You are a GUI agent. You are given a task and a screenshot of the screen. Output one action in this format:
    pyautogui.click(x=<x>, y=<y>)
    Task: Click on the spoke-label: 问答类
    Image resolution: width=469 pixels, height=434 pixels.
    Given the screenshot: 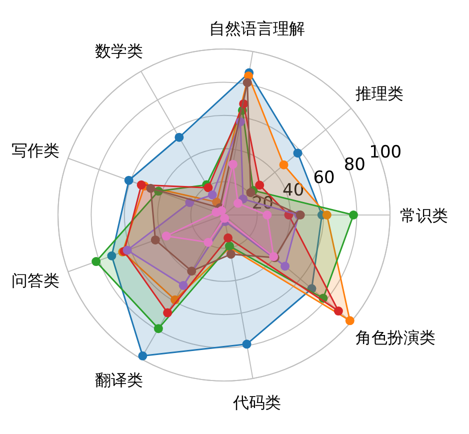 What is the action you would take?
    pyautogui.click(x=35, y=280)
    